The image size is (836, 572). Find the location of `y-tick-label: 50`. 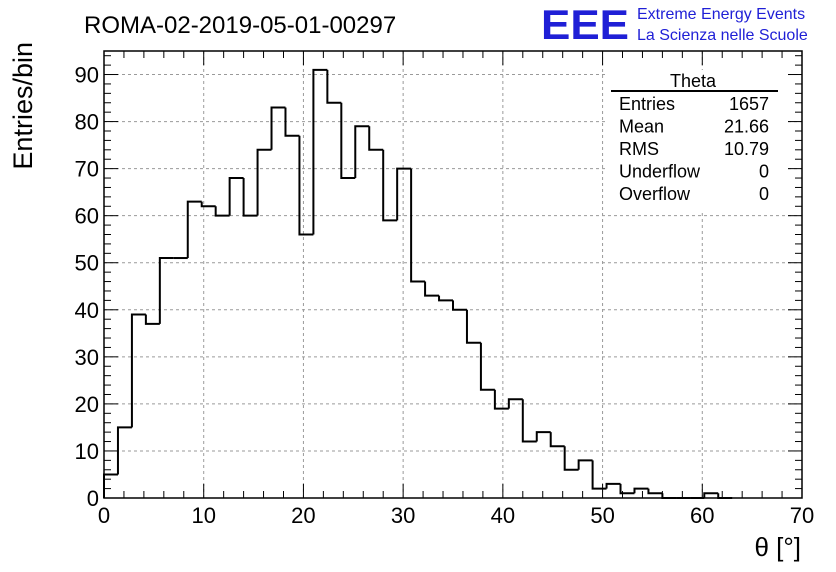

y-tick-label: 50 is located at coordinates (87, 263).